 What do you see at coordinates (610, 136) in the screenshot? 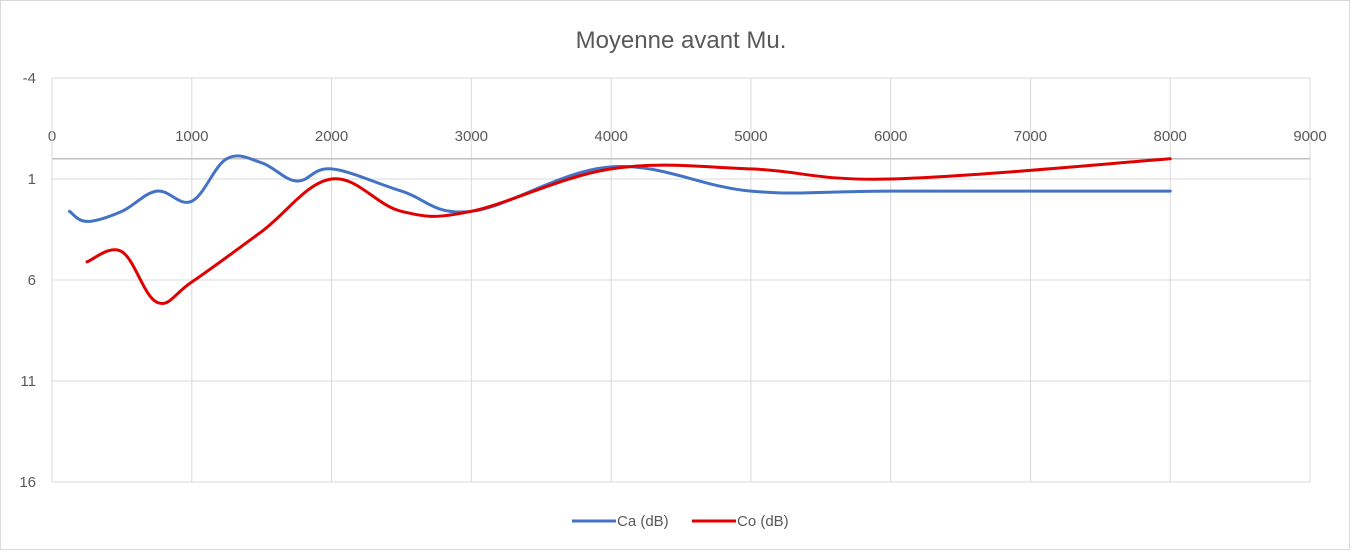
I see `x-tick-label: 4000` at bounding box center [610, 136].